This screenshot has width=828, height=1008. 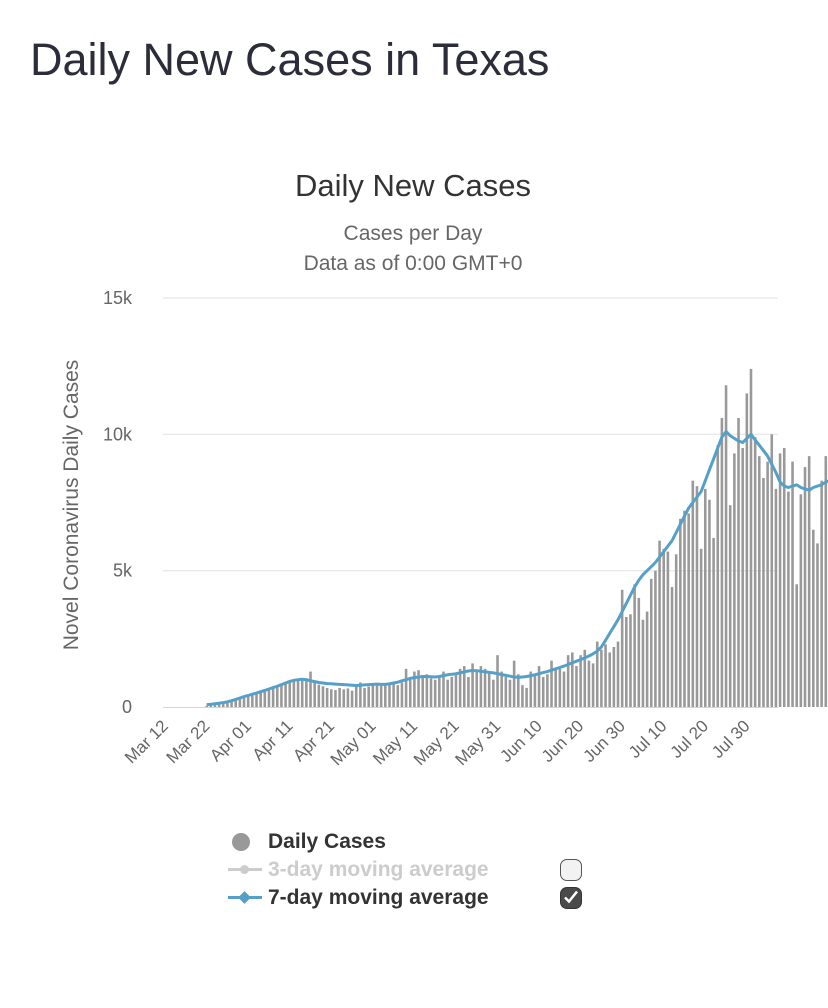 What do you see at coordinates (118, 298) in the screenshot?
I see `y-tick-label: 15k` at bounding box center [118, 298].